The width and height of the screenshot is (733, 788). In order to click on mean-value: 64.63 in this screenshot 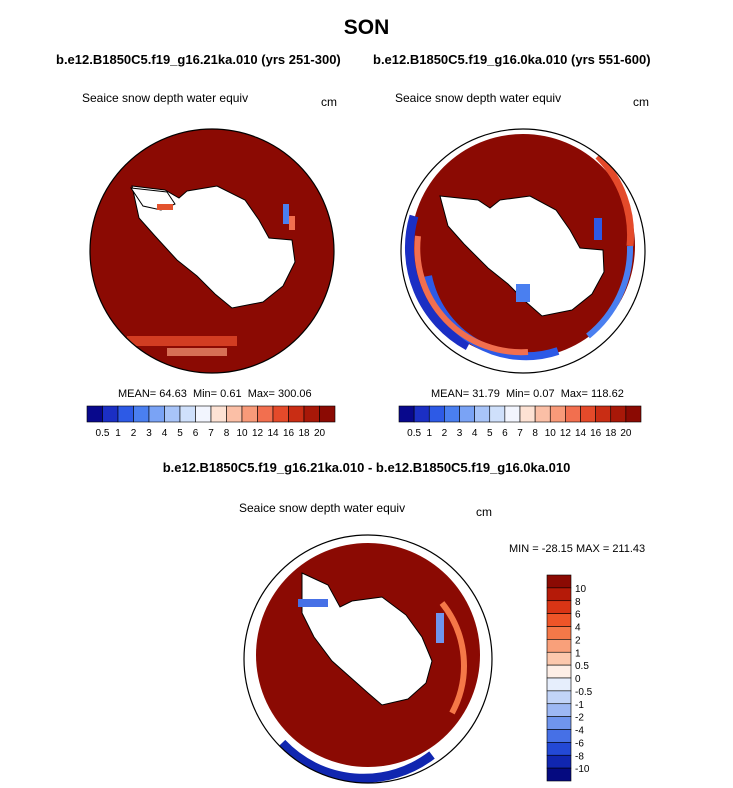, I will do `click(173, 394)`.